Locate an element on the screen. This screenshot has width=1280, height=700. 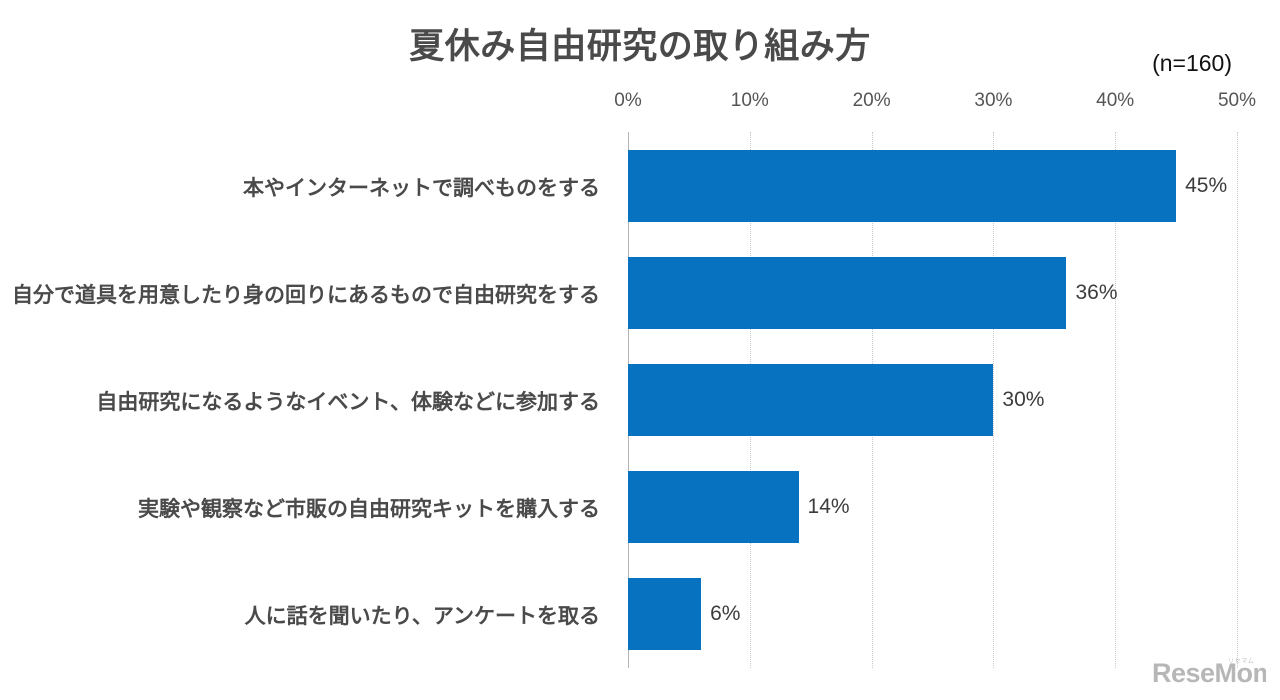
svg-text: ReseMom. is located at coordinates (1209, 673).